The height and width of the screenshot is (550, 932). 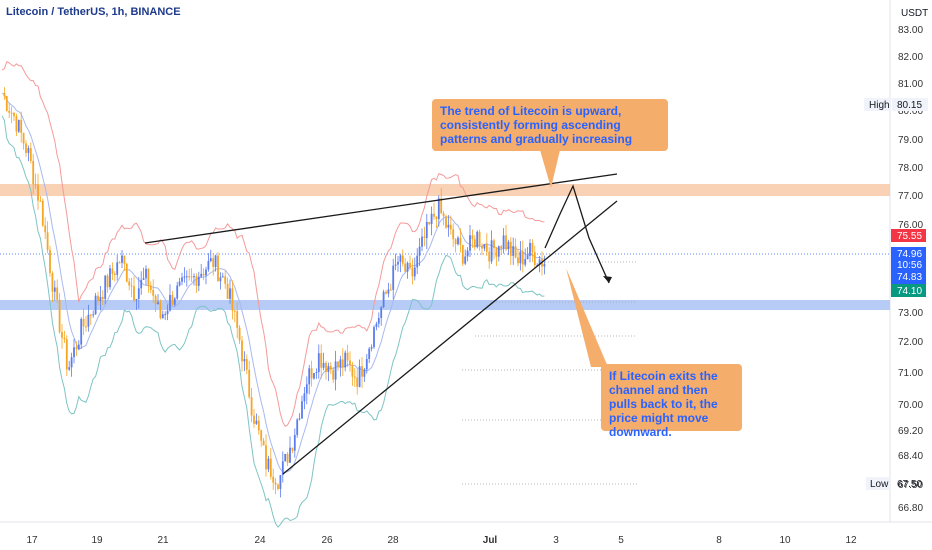 What do you see at coordinates (909, 277) in the screenshot?
I see `blue-price-tag-value-2: 74.83` at bounding box center [909, 277].